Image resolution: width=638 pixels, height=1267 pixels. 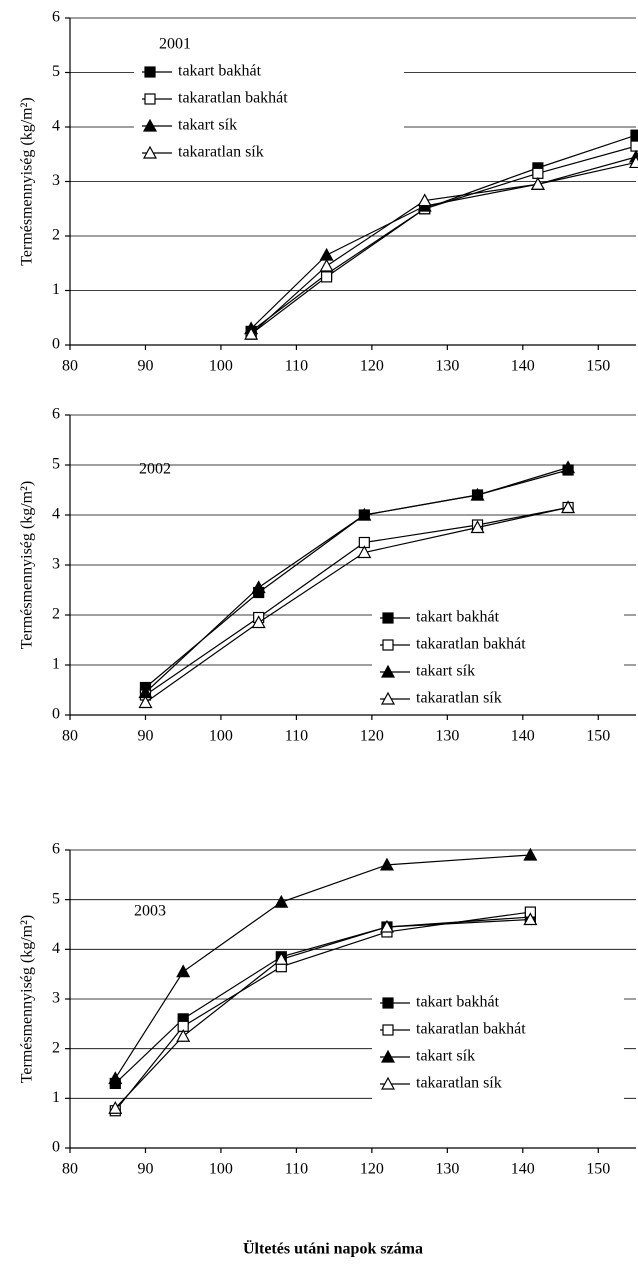 I want to click on annotation: 2001, so click(x=175, y=44).